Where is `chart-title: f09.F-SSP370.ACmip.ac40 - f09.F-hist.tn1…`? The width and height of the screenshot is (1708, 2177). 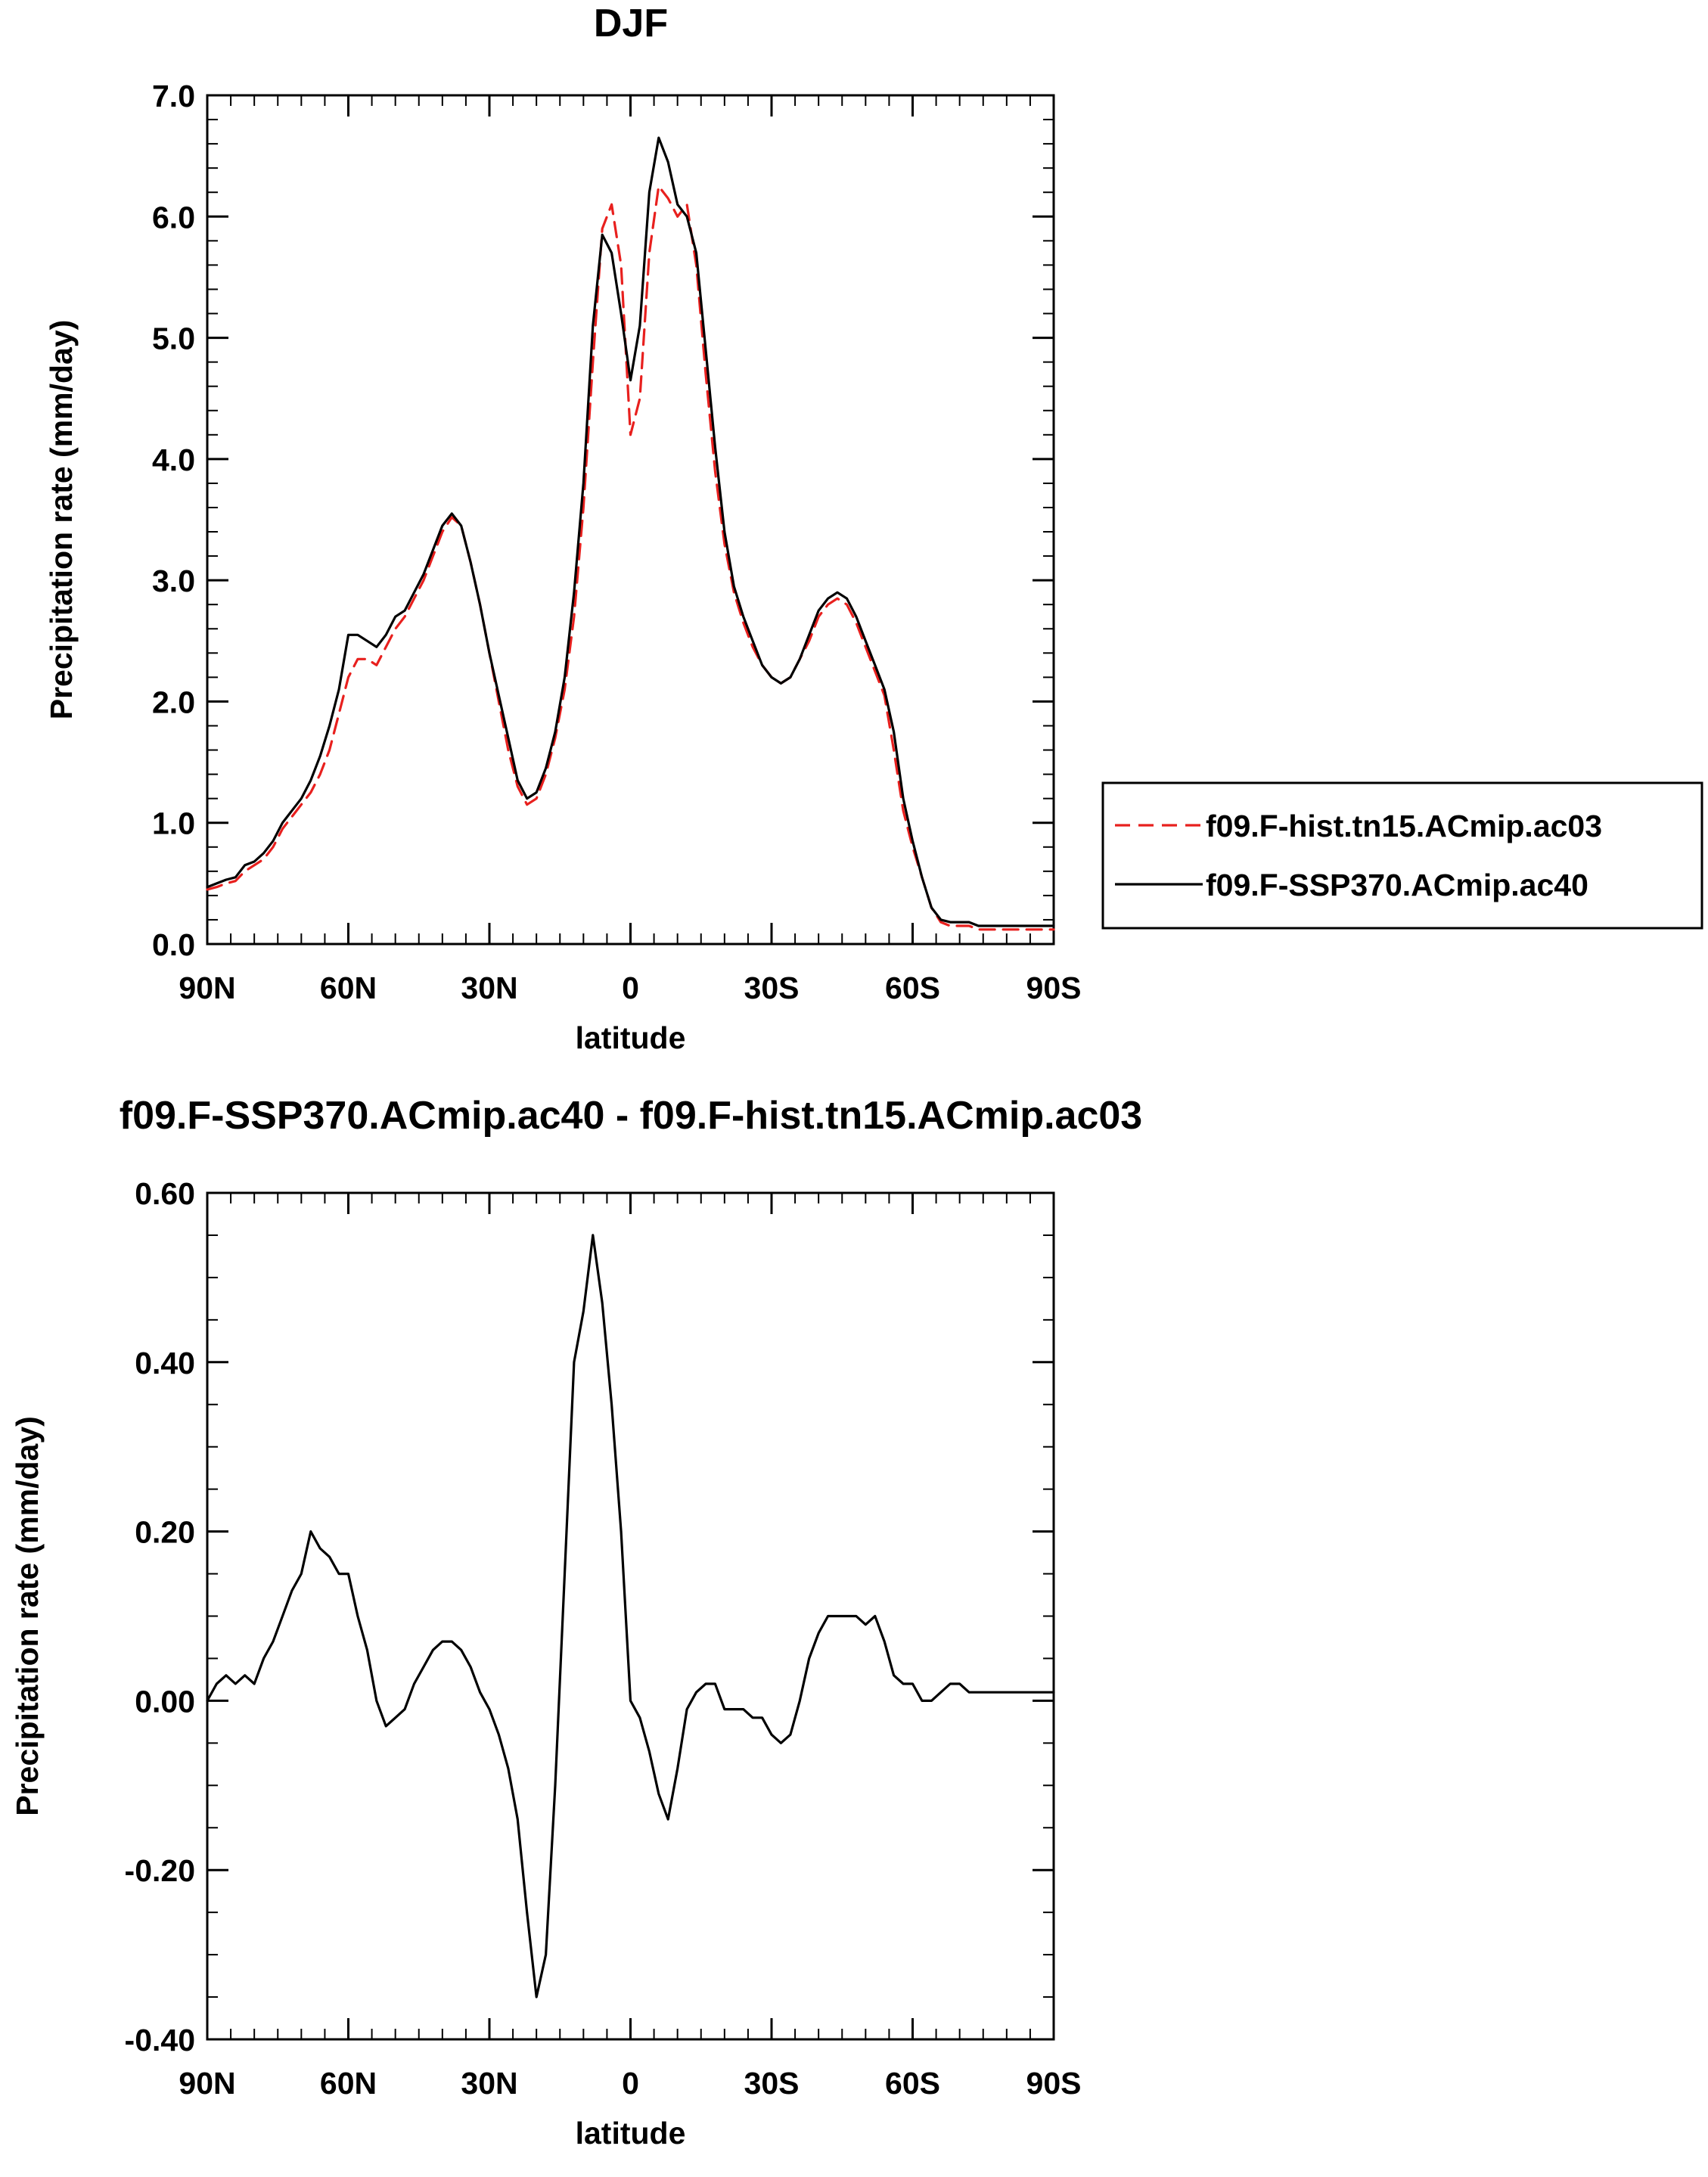 chart-title: f09.F-SSP370.ACmip.ac40 - f09.F-hist.tn1… is located at coordinates (631, 1116).